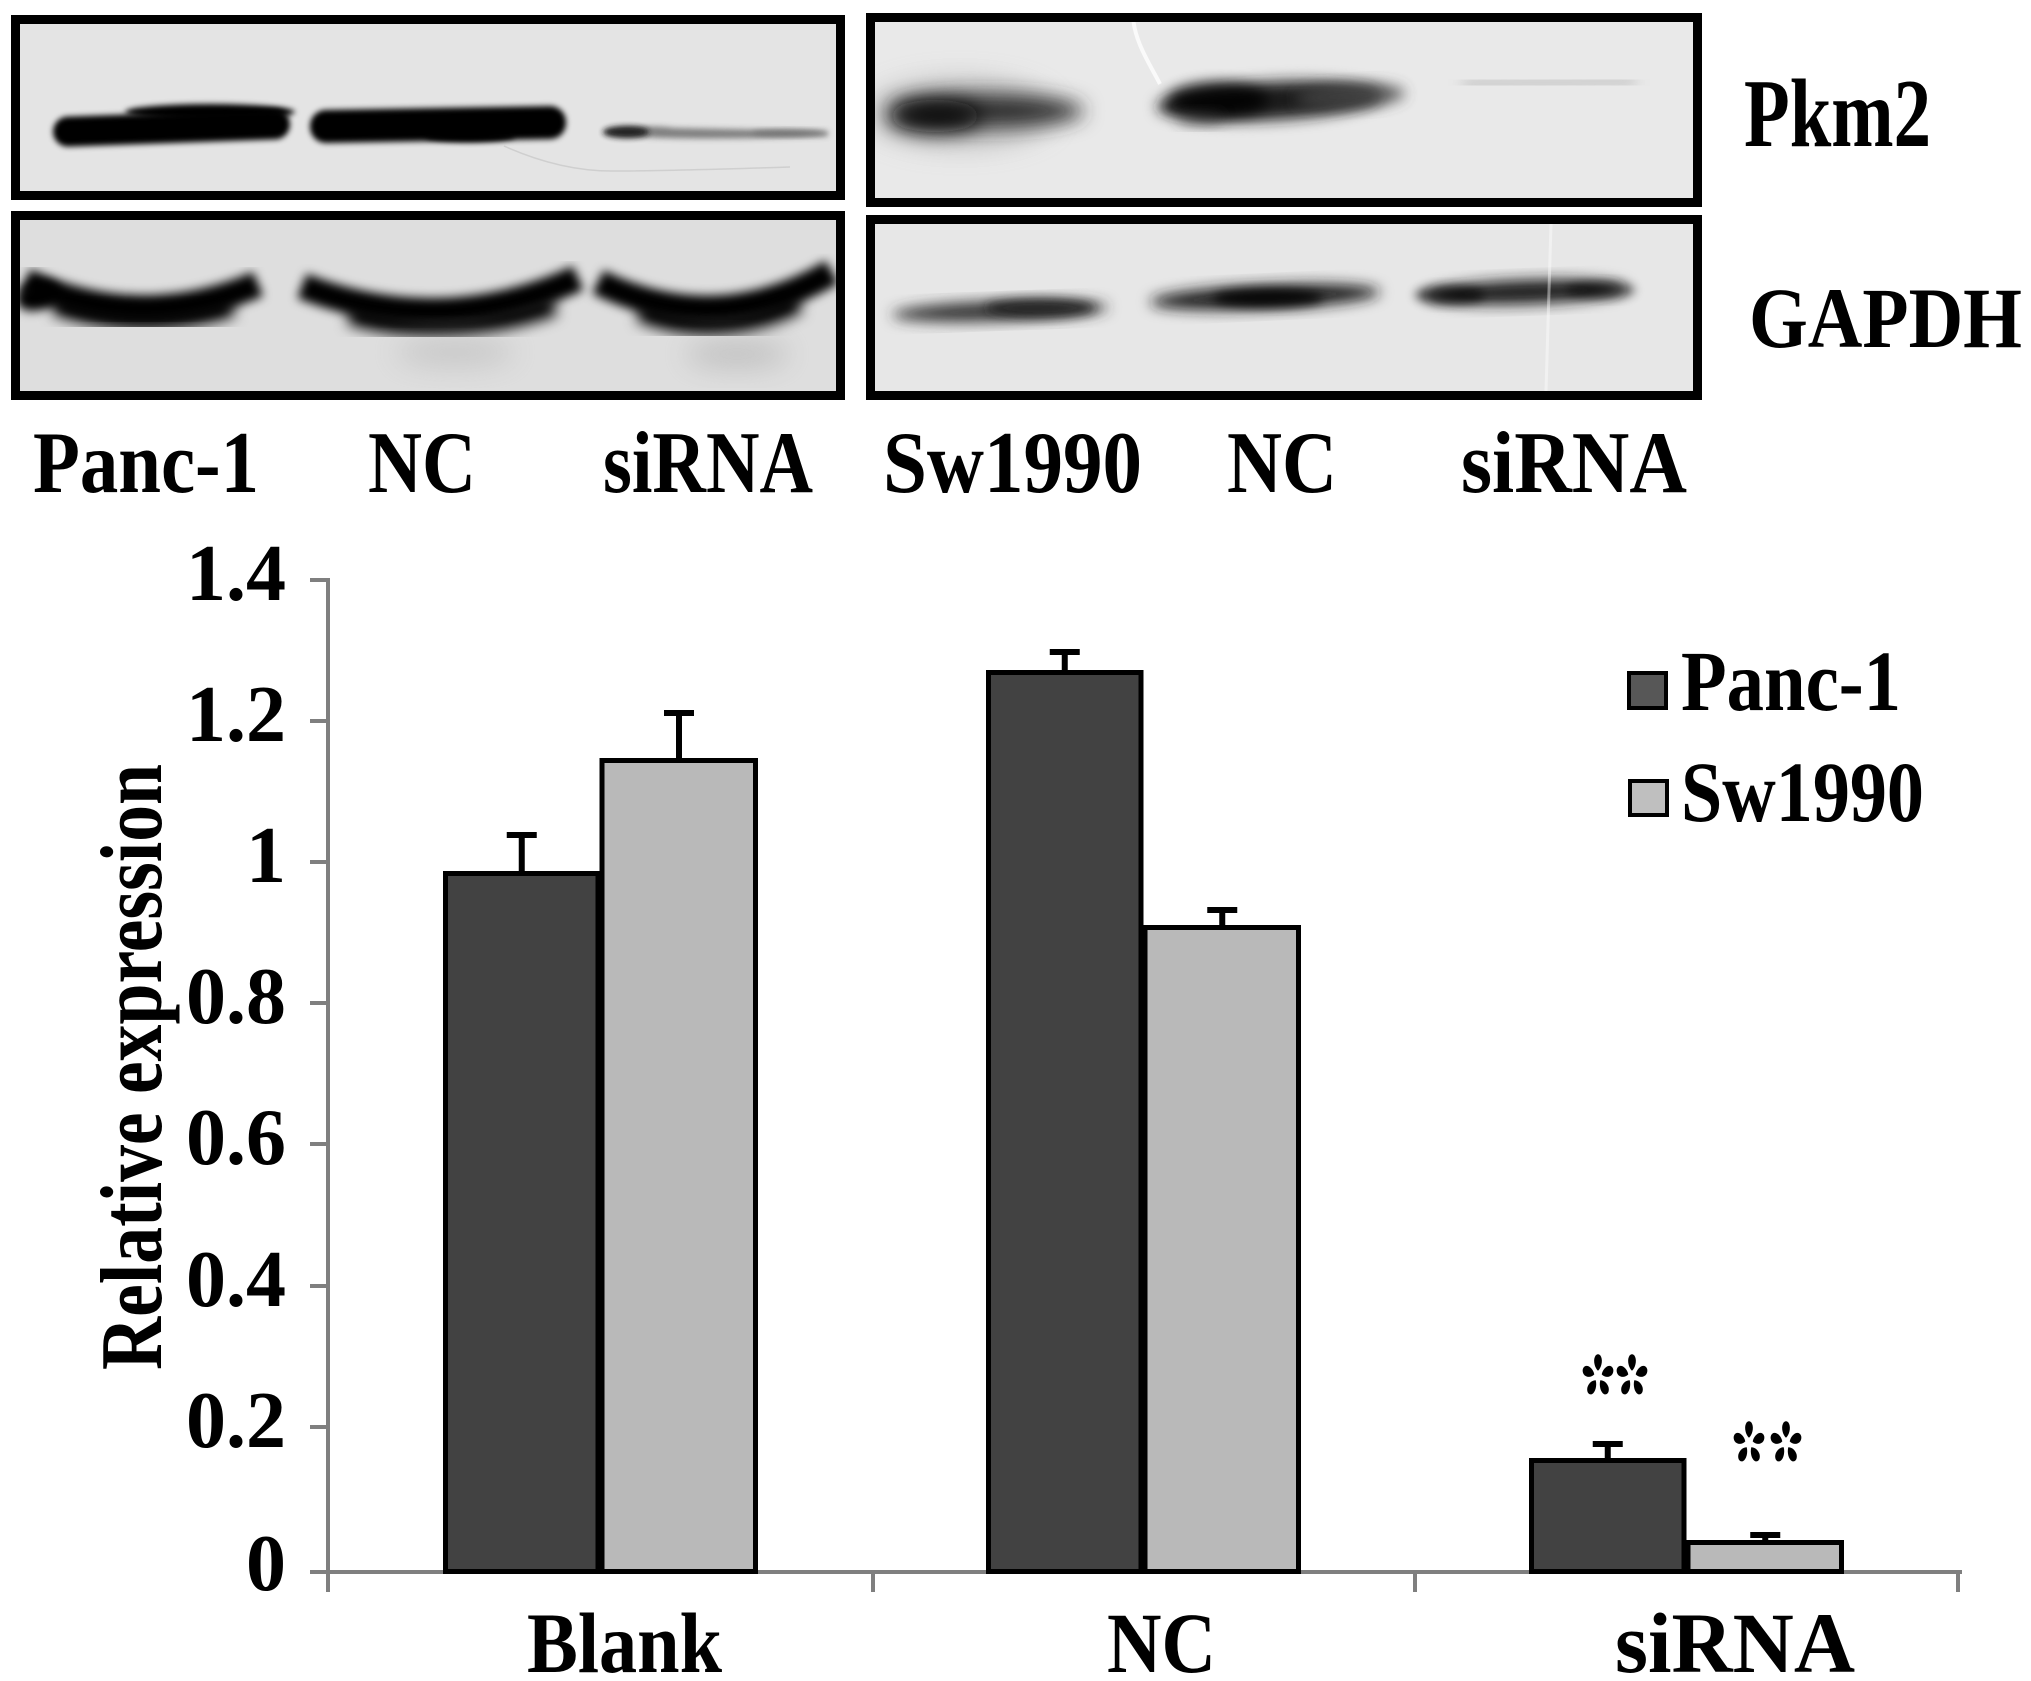 This screenshot has width=2031, height=1681. Describe the element at coordinates (236, 1421) in the screenshot. I see `svg-text: 0.2` at that location.